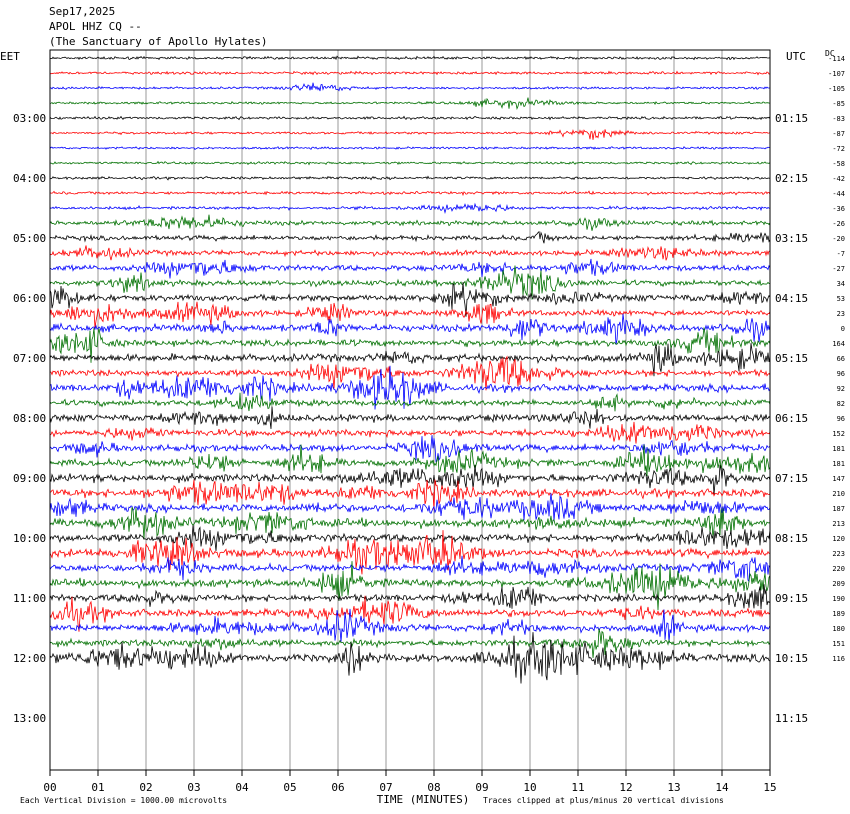 This screenshot has height=814, width=850. Describe the element at coordinates (838, 104) in the screenshot. I see `dc-offset-label: -85` at that location.